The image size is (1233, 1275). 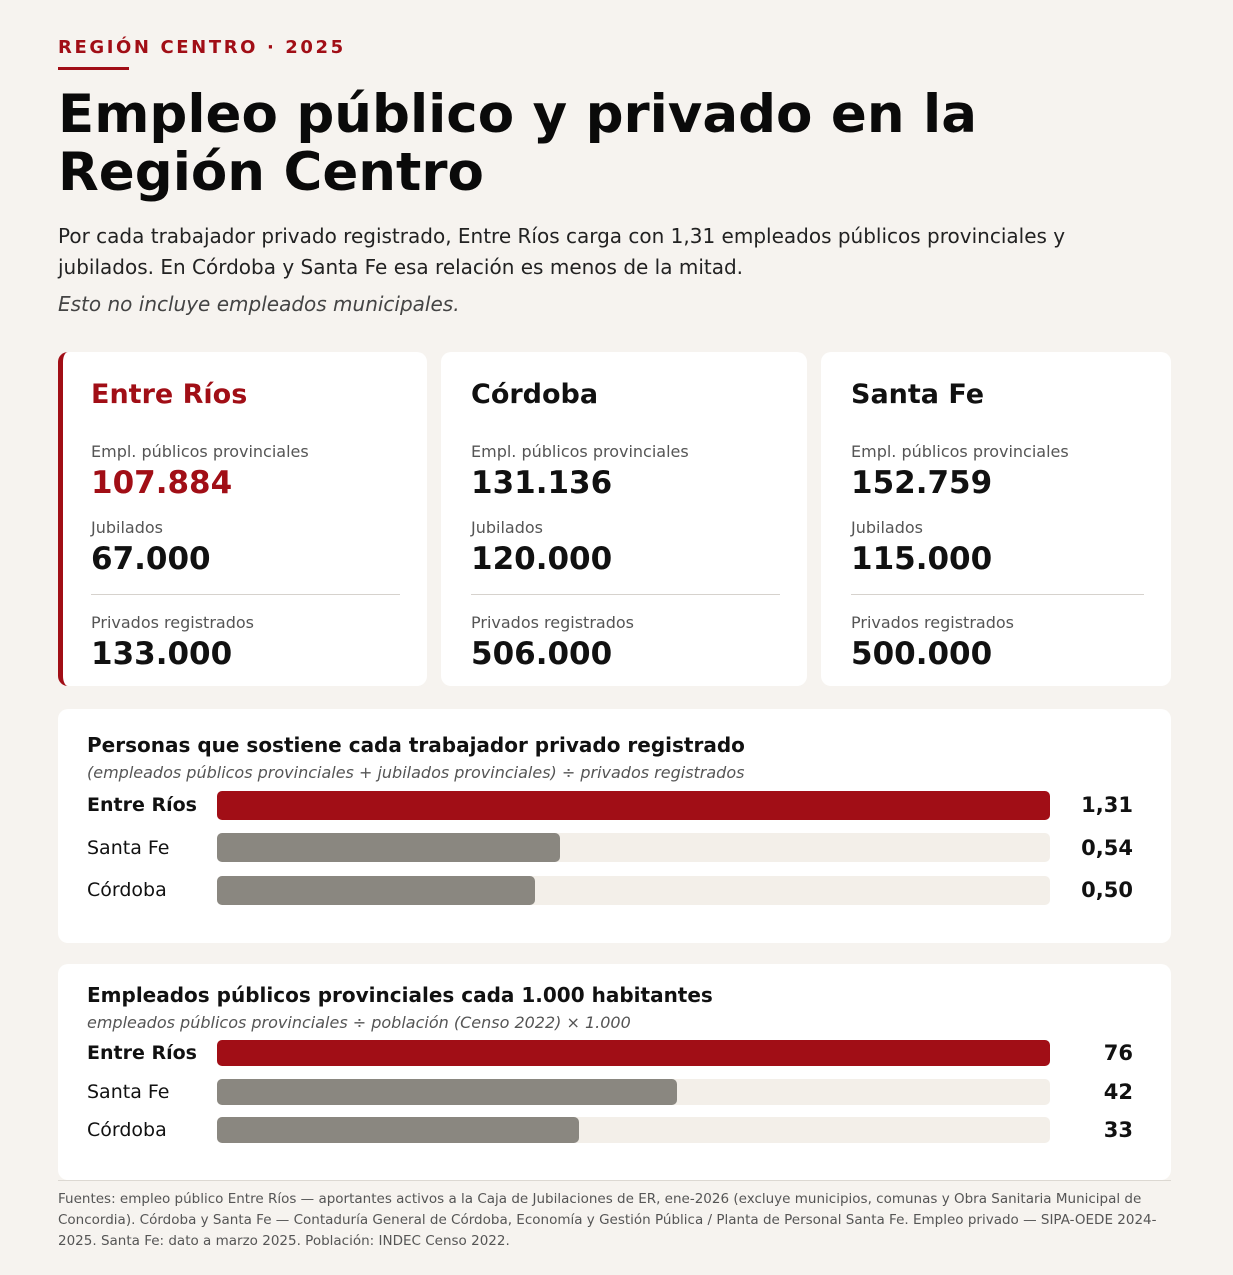 I want to click on bar-row: Córdoba 33, so click(x=614, y=1130).